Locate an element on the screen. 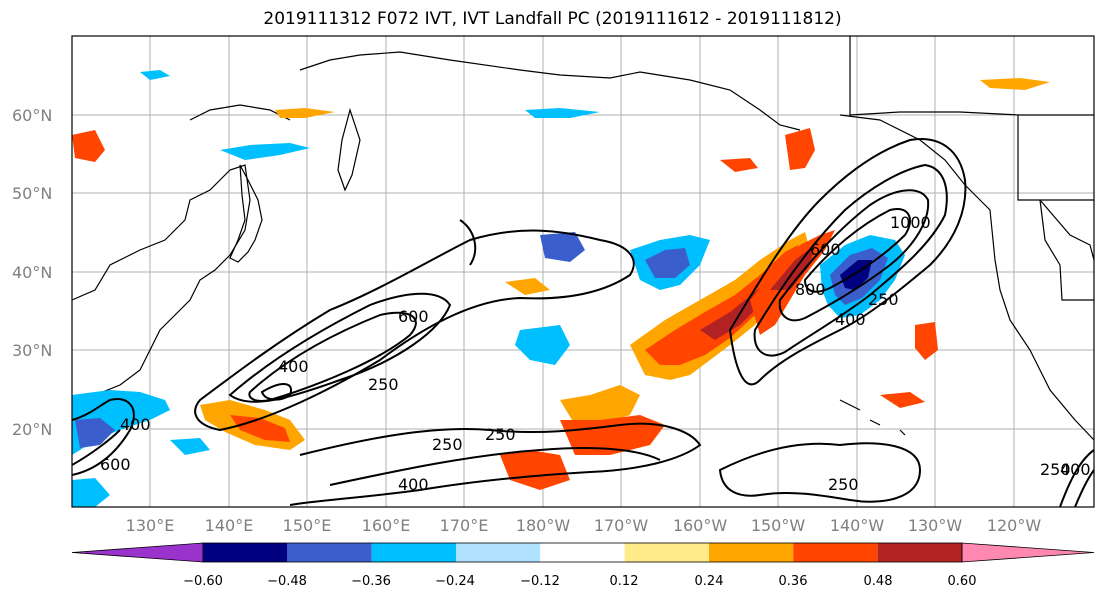  contour-label-250-east: 250 is located at coordinates (883, 299).